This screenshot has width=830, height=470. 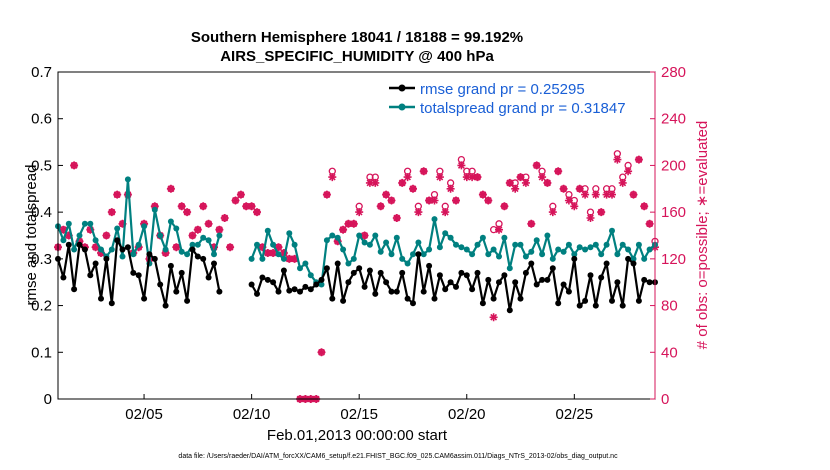 I want to click on y-axis-right-label: # of obs: o=possible; ∗=evaluated, so click(x=702, y=235).